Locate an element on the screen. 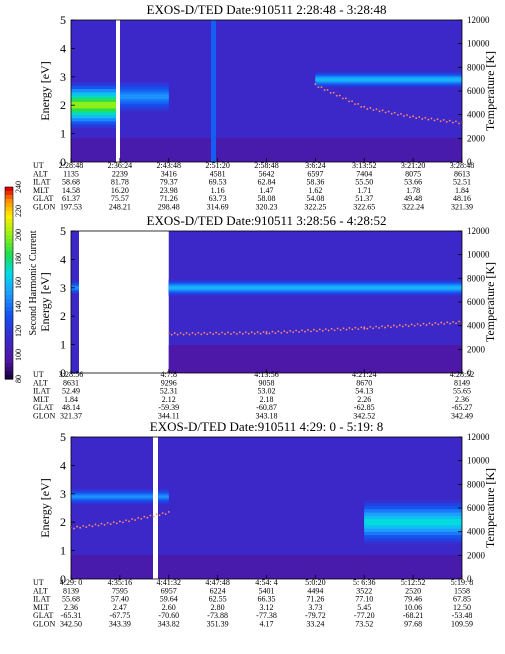 The height and width of the screenshot is (654, 505). orbit-cell: 5401 is located at coordinates (267, 590).